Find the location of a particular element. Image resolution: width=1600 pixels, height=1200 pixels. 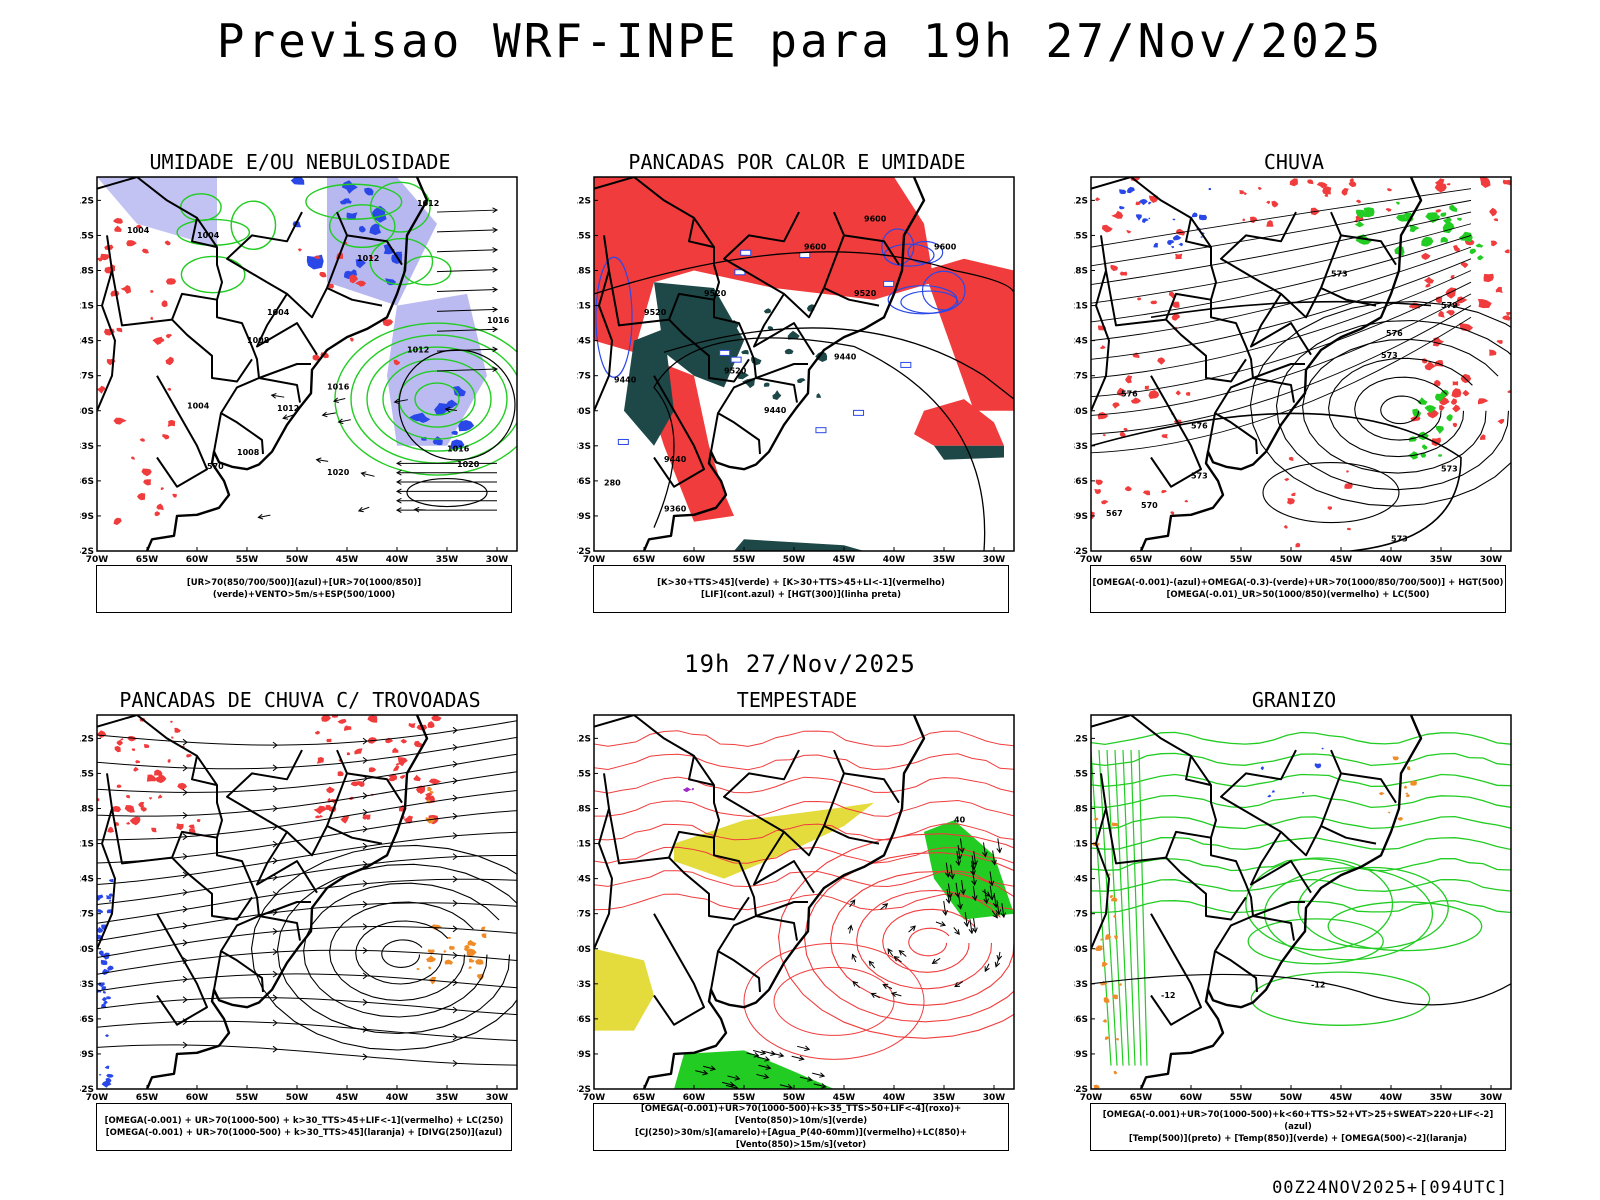

lat-tick-label: 18S is located at coordinates (87, 272).